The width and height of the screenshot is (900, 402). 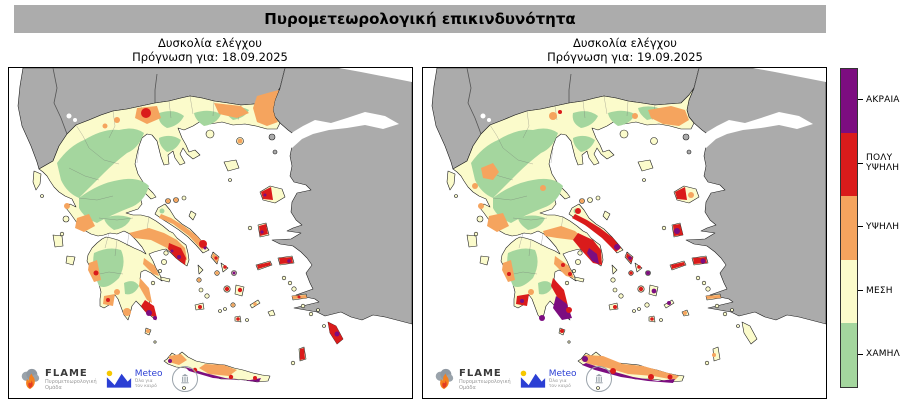 I want to click on legend-segment-very-high, so click(x=849, y=164).